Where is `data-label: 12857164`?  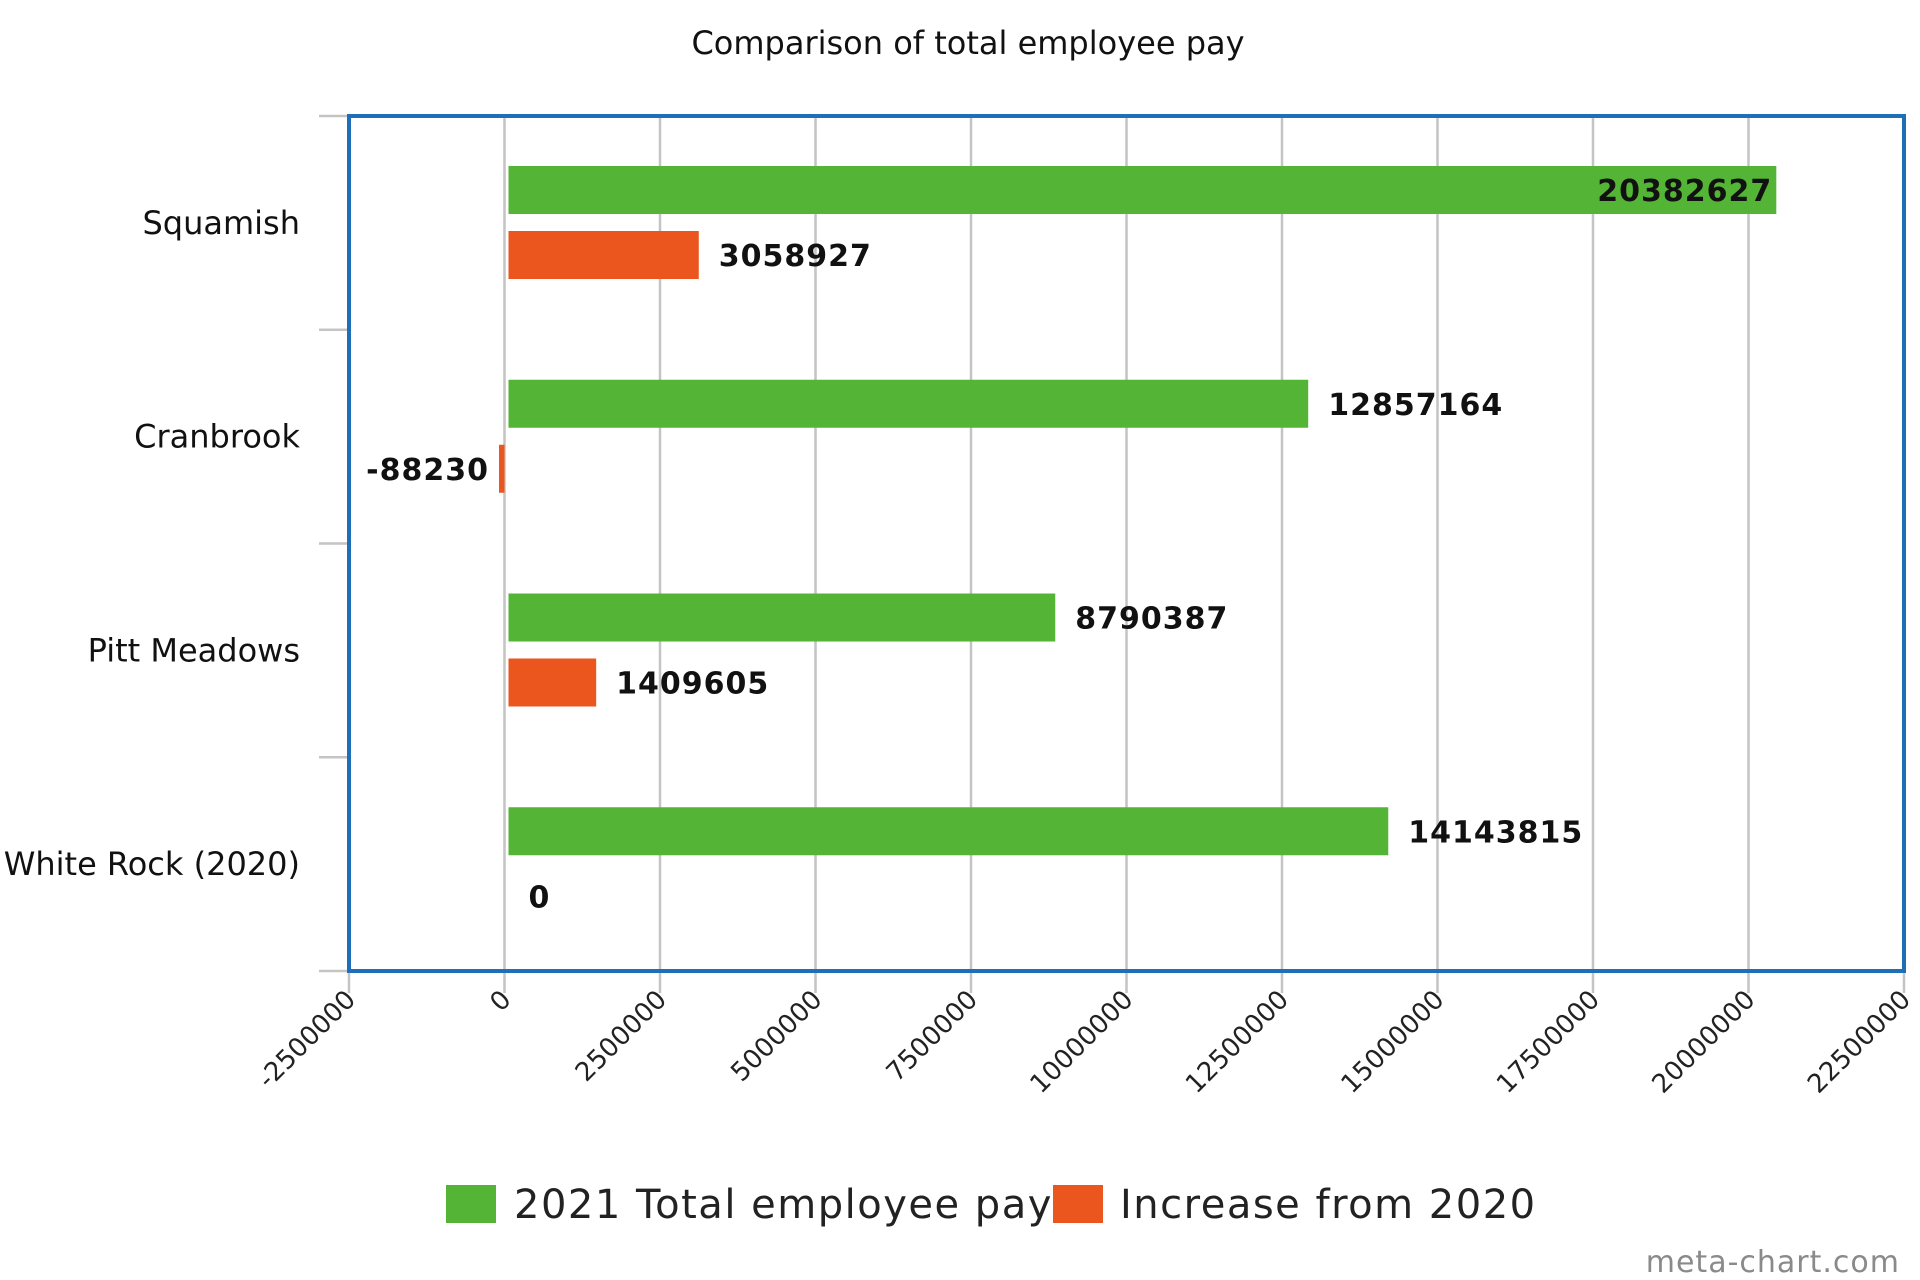
data-label: 12857164 is located at coordinates (1415, 405).